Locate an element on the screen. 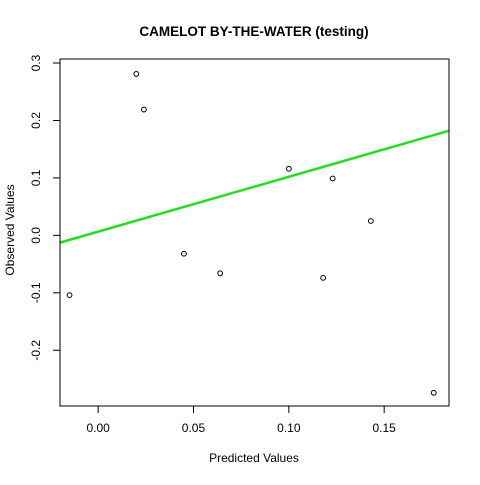 Image resolution: width=480 pixels, height=485 pixels. y-tick-label: -0.1 is located at coordinates (36, 292).